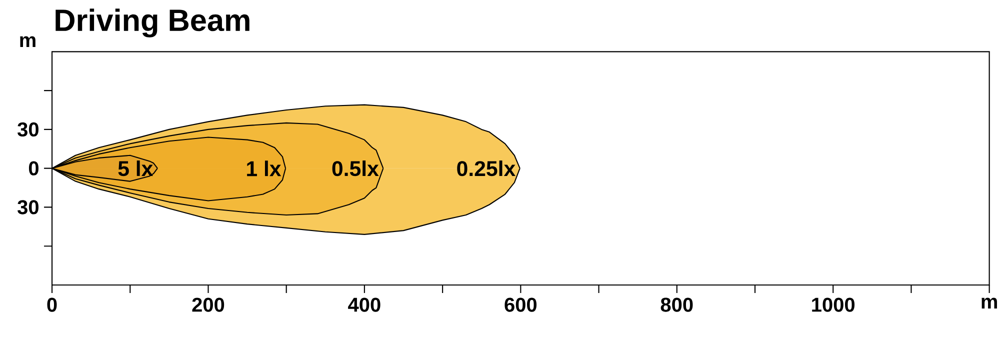  I want to click on y-axis-title: m, so click(28, 41).